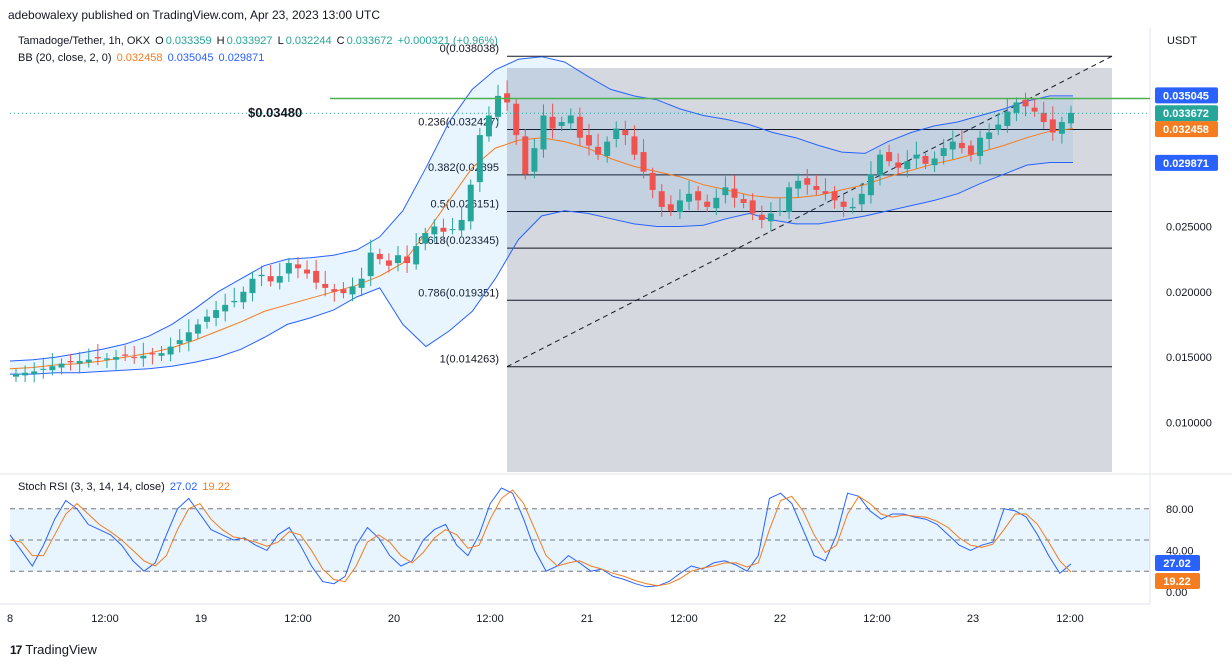 The width and height of the screenshot is (1232, 668). What do you see at coordinates (1186, 96) in the screenshot?
I see `price-tag-label: 0.035045` at bounding box center [1186, 96].